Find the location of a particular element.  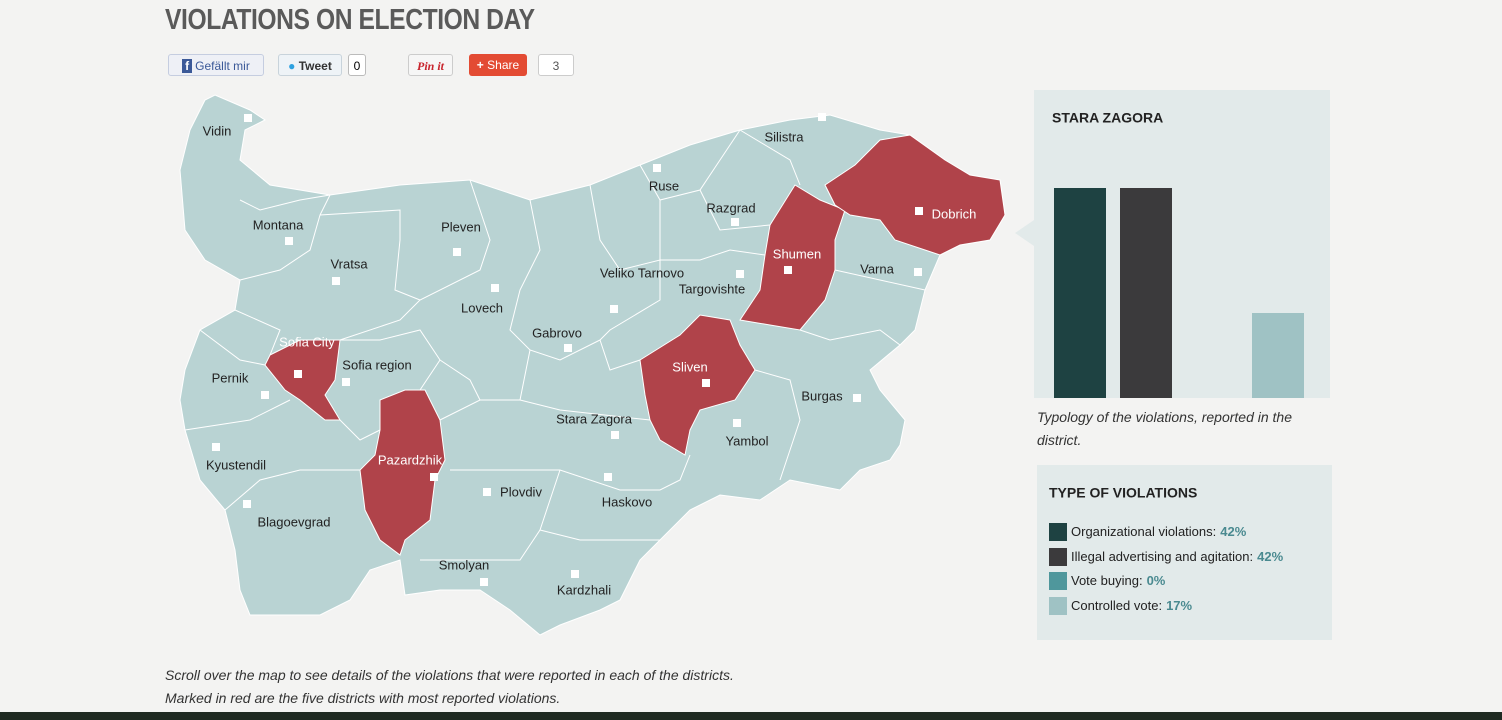

district-label: Shumen is located at coordinates (797, 253).